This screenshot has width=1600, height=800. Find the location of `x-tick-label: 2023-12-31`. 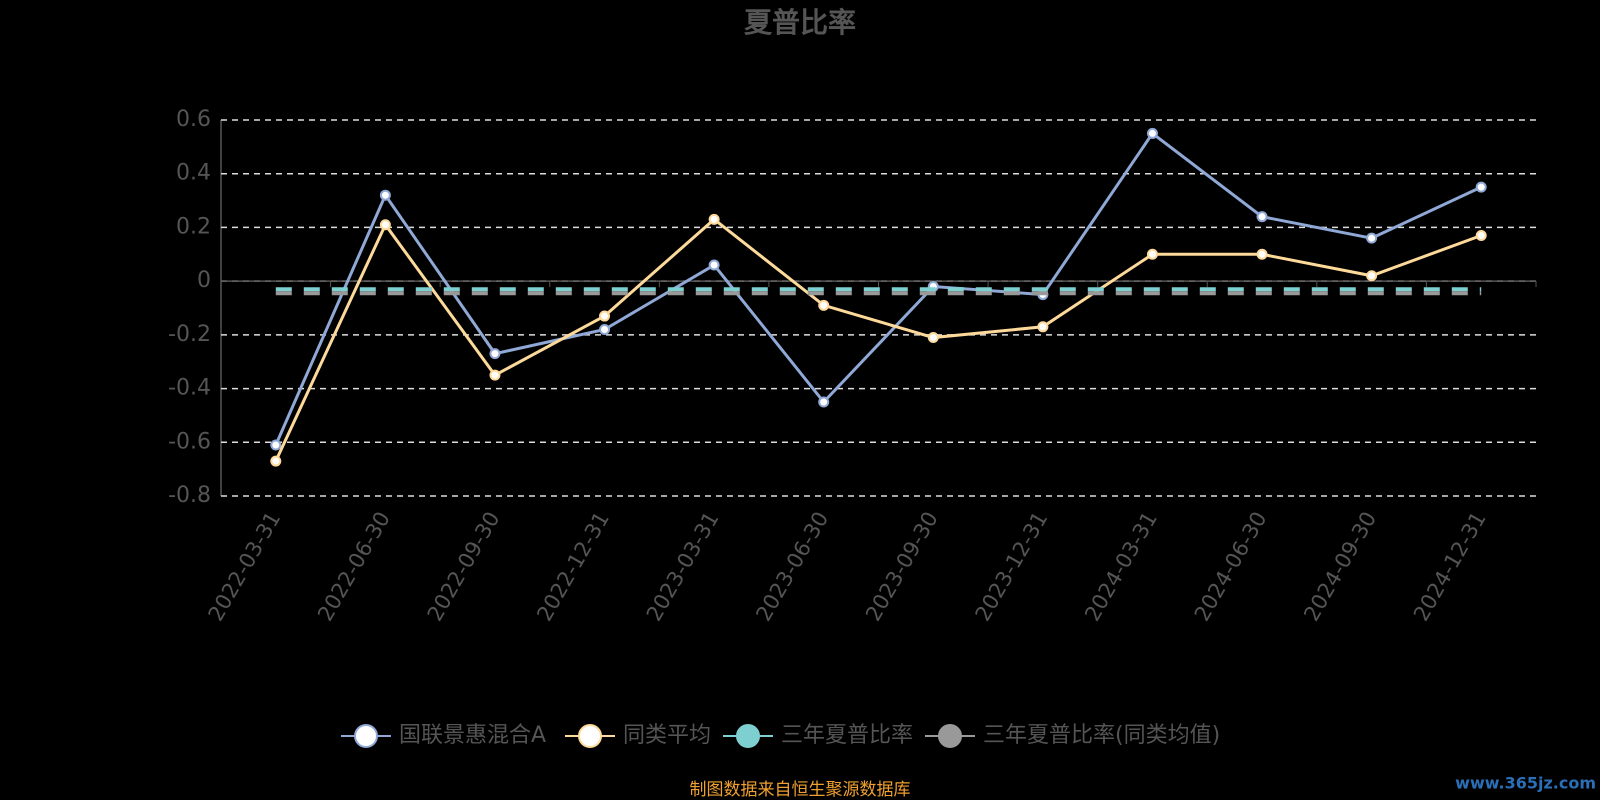

x-tick-label: 2023-12-31 is located at coordinates (1012, 567).